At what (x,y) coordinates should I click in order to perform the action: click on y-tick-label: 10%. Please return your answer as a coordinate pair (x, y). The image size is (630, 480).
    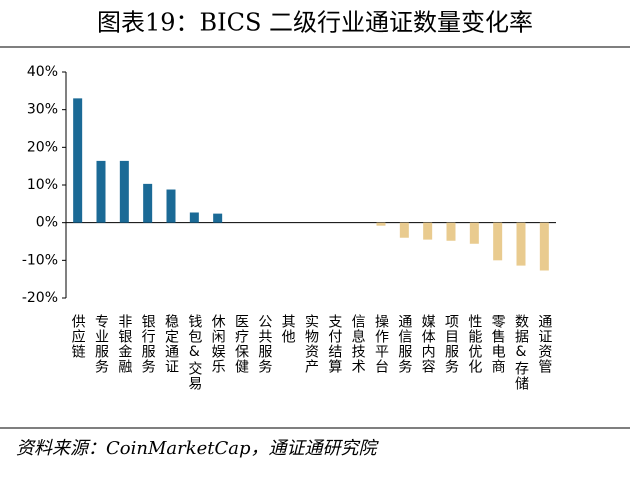
    Looking at the image, I should click on (42, 185).